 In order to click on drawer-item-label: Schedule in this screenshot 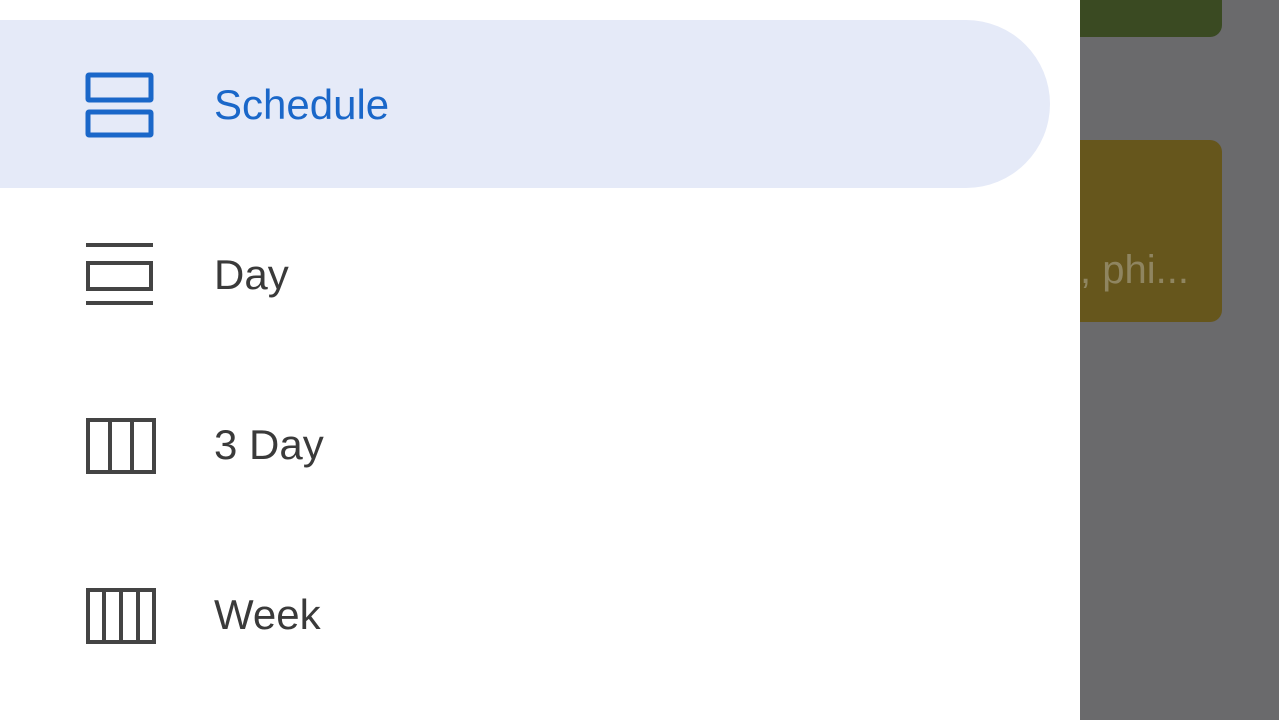, I will do `click(302, 104)`.